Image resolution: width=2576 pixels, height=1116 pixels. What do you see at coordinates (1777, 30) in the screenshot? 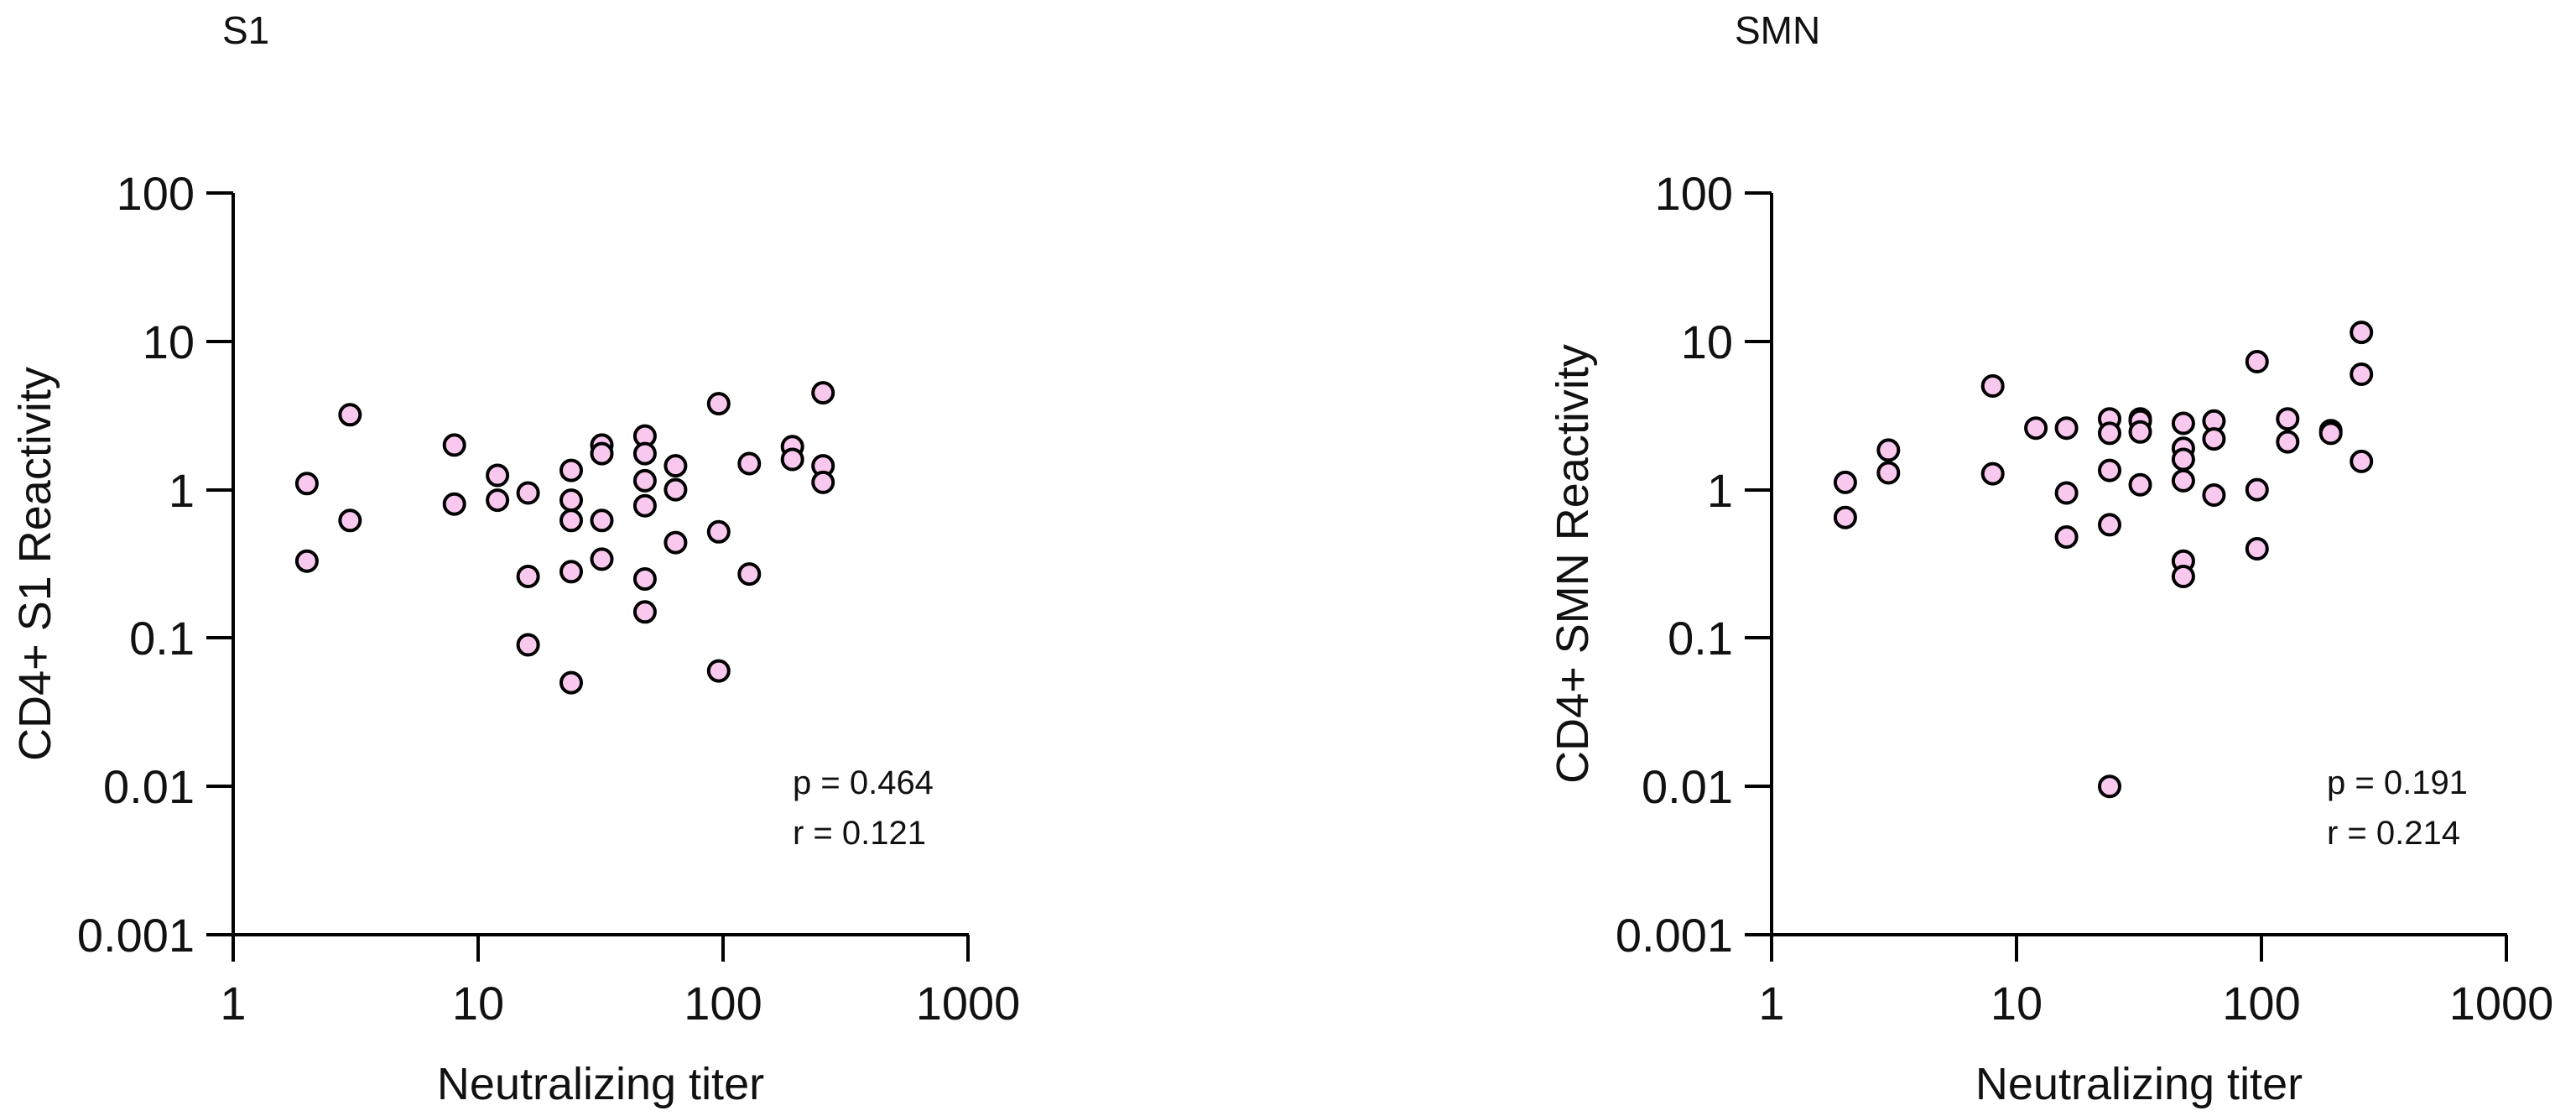
I see `panel-title: SMN` at bounding box center [1777, 30].